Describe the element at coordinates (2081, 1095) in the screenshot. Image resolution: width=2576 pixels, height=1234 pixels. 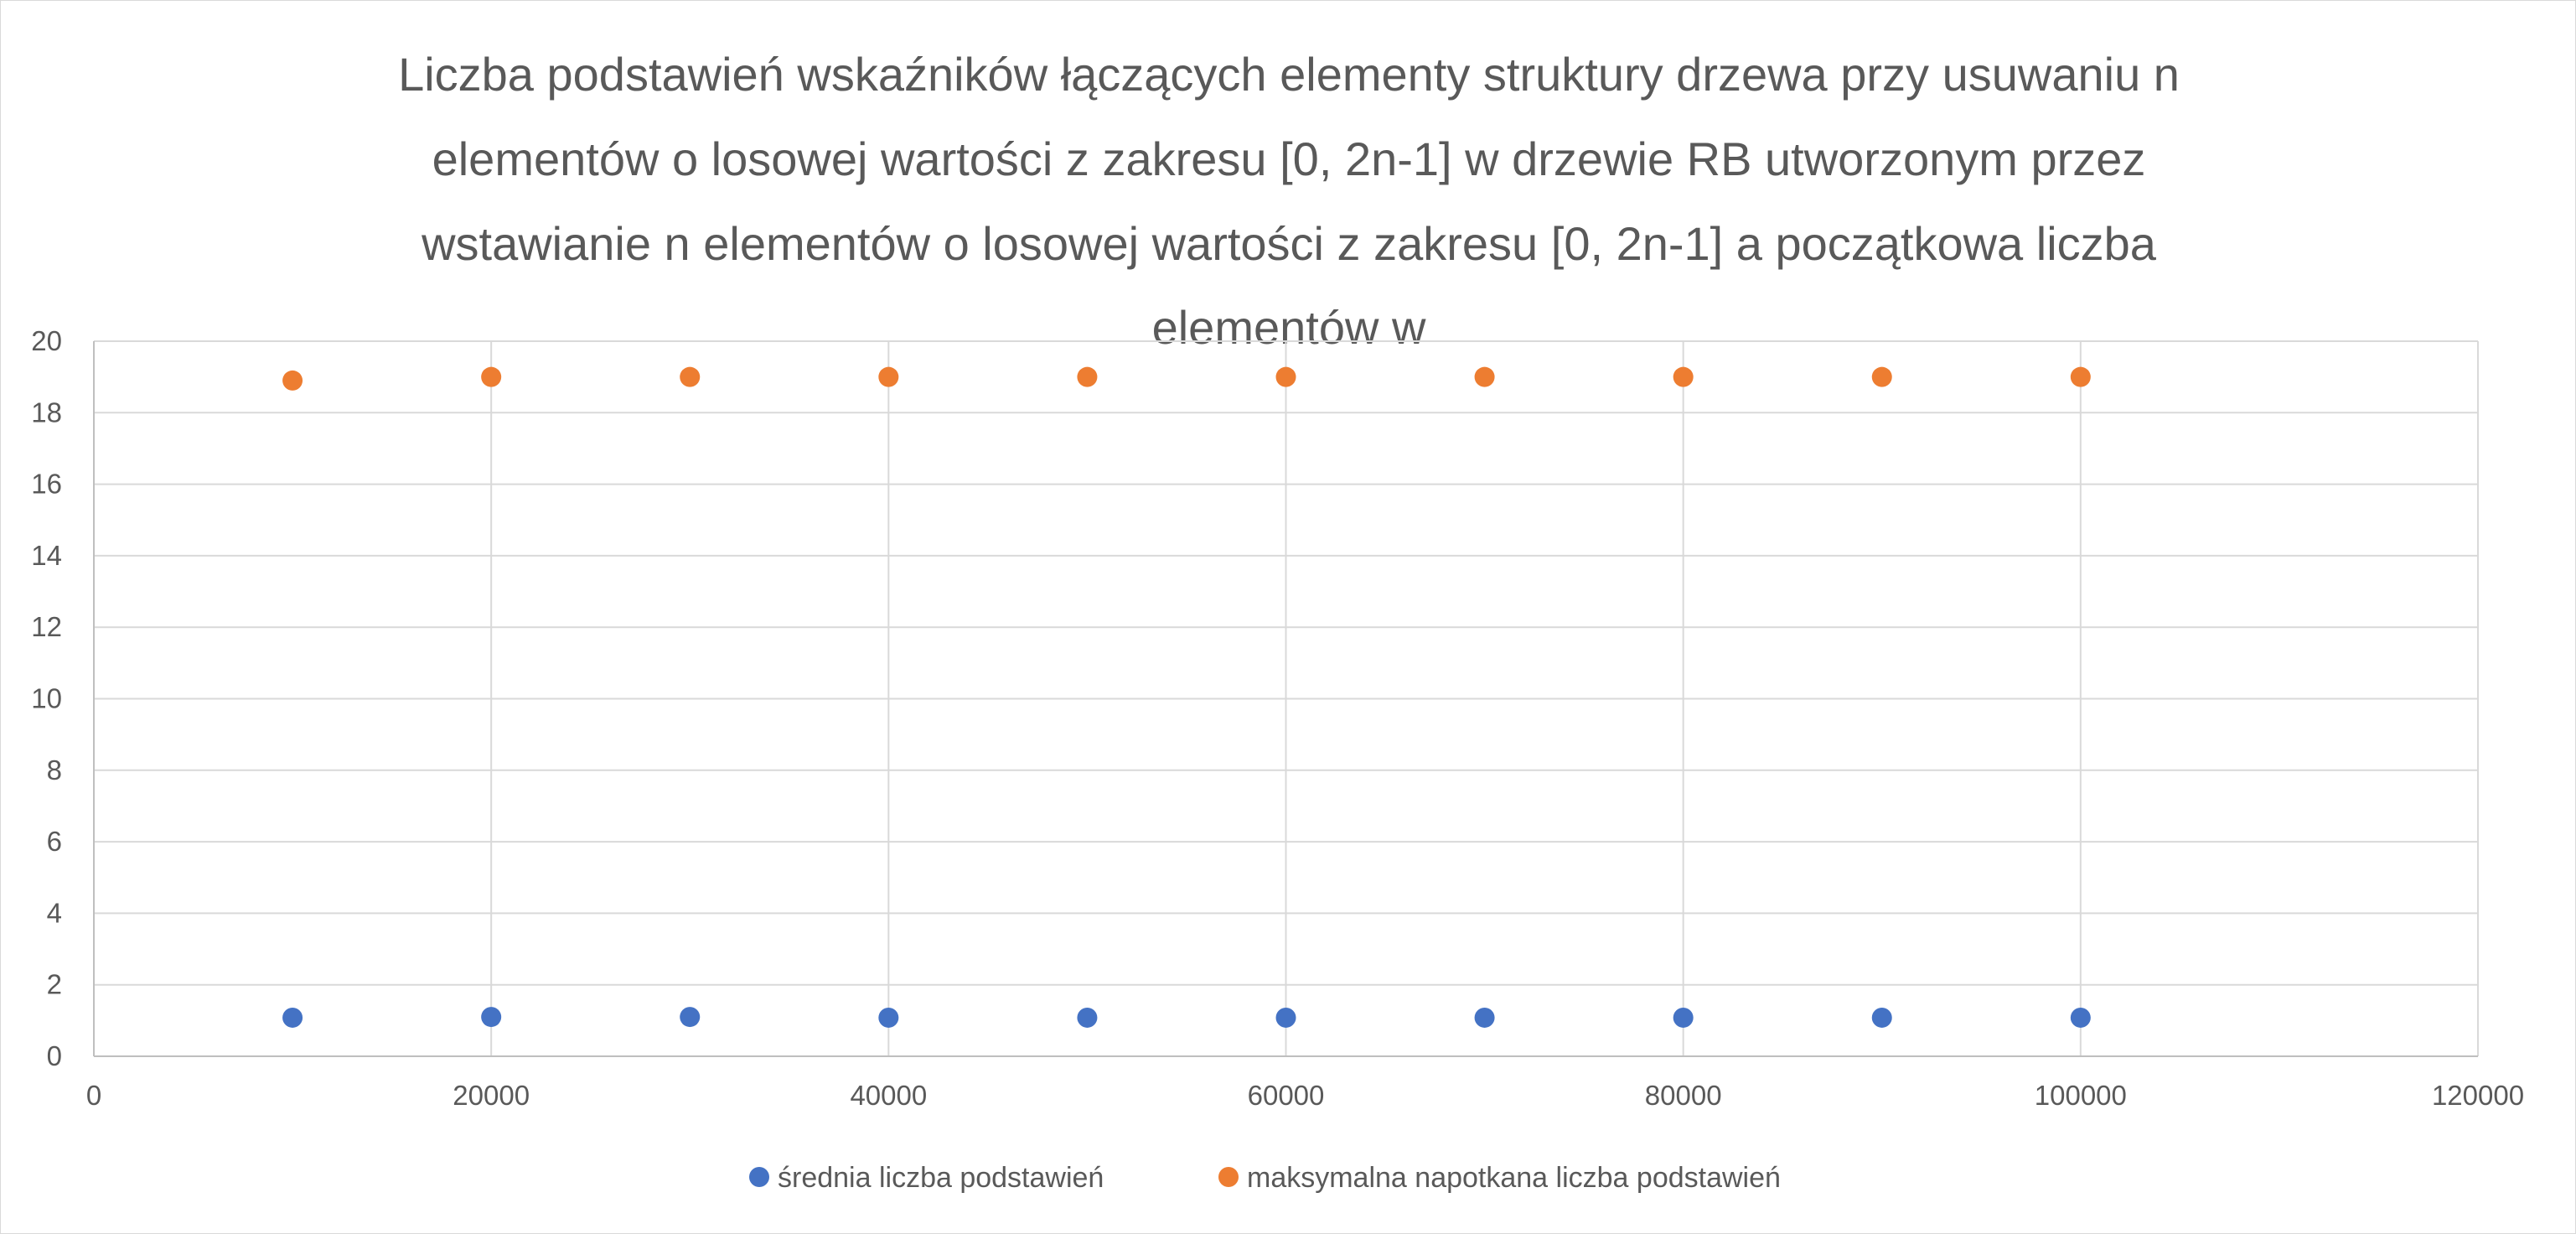
I see `x-tick-label: 100000` at that location.